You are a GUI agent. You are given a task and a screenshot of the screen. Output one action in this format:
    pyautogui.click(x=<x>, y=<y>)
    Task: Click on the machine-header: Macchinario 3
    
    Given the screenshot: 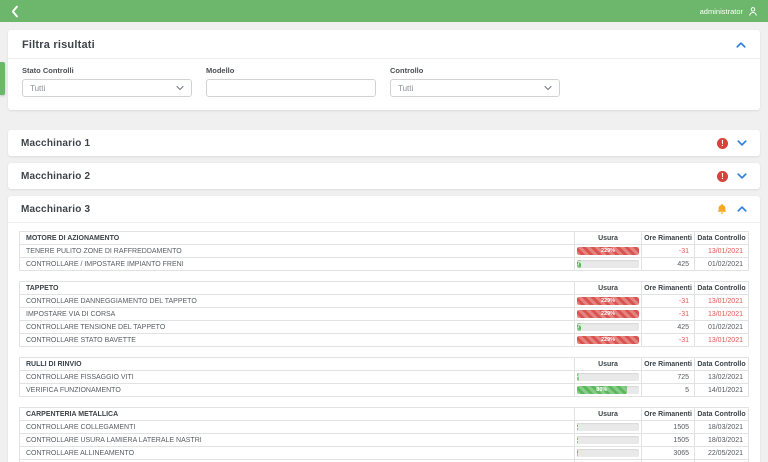 What is the action you would take?
    pyautogui.click(x=384, y=209)
    